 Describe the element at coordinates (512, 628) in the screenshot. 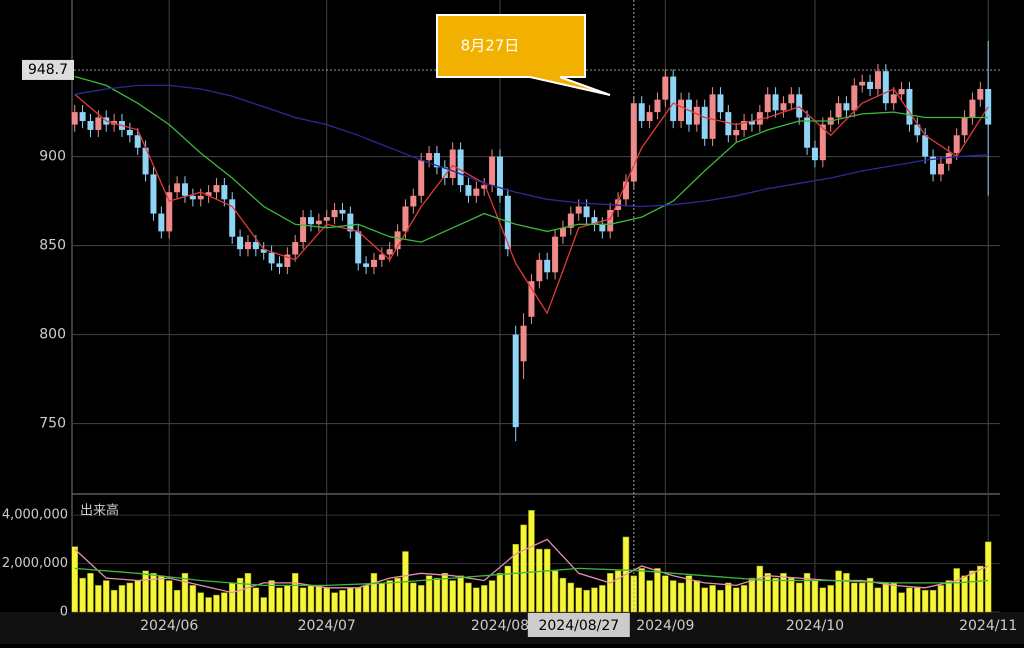

I see `x-axis-band` at that location.